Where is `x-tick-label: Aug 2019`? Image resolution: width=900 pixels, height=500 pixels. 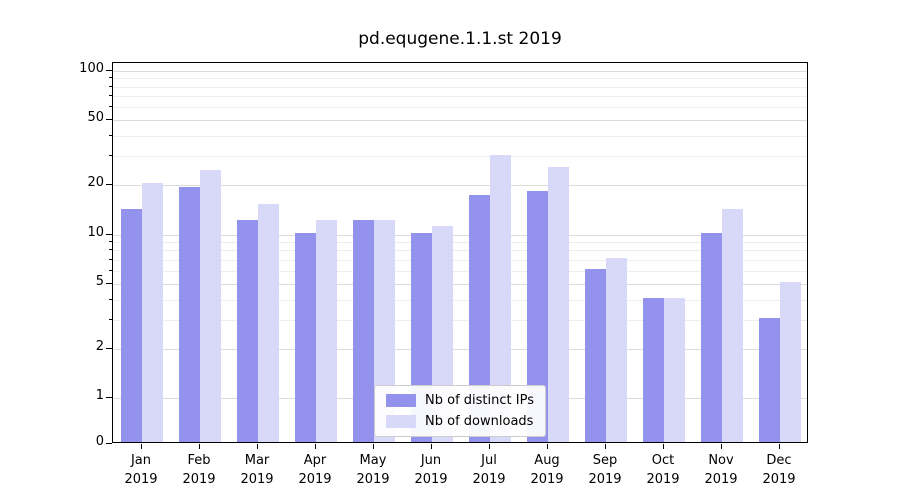 x-tick-label: Aug 2019 is located at coordinates (547, 471).